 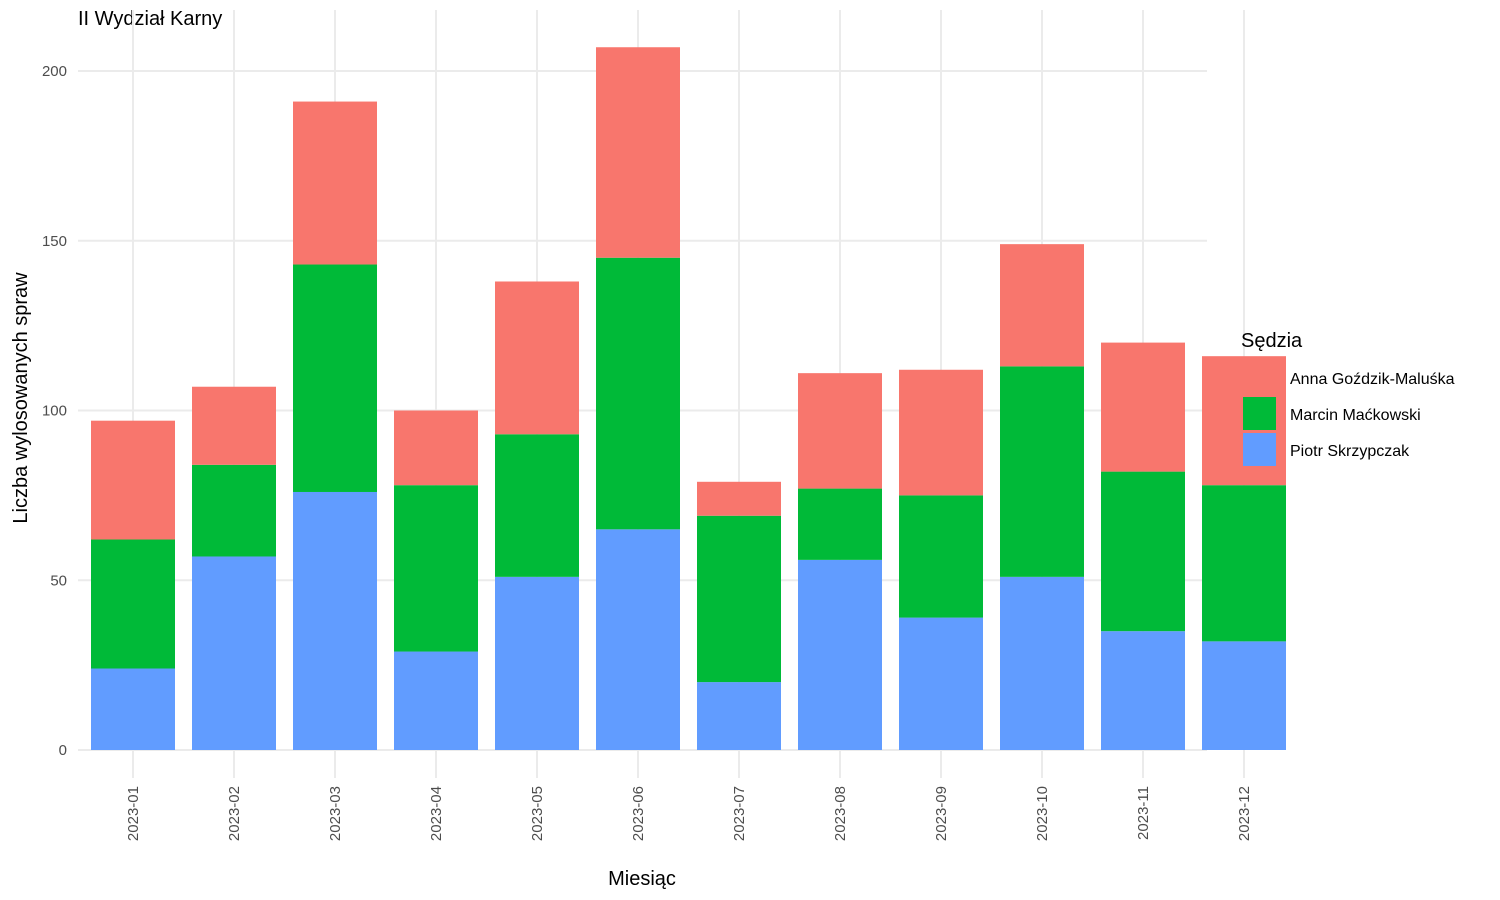 What do you see at coordinates (739, 813) in the screenshot?
I see `x-tick-label: 2023-07` at bounding box center [739, 813].